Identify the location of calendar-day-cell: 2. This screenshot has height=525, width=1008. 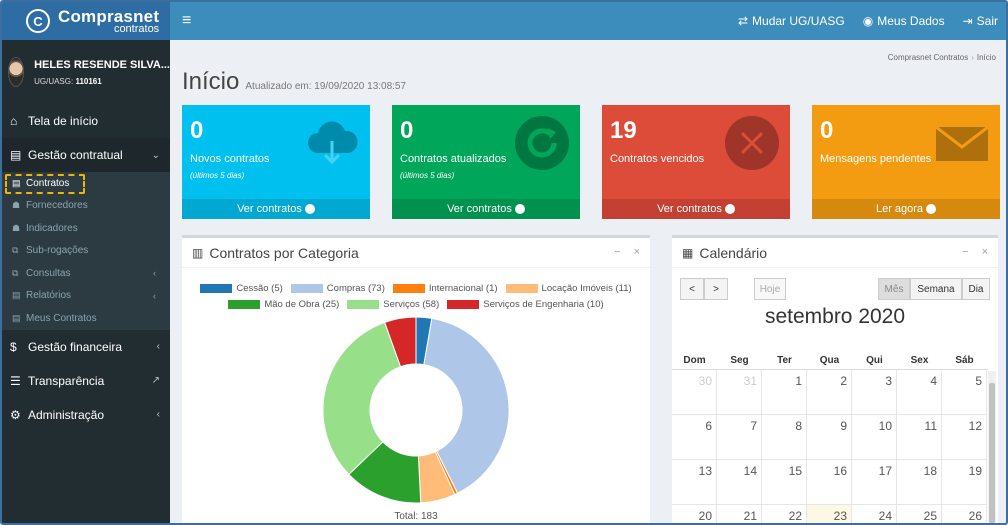
(829, 392).